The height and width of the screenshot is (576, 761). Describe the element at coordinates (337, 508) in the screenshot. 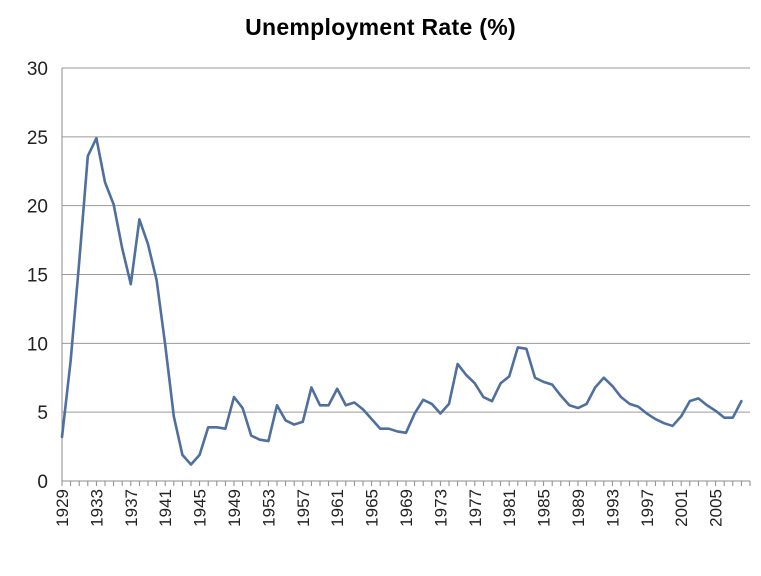

I see `x-tick-label: 1961` at that location.